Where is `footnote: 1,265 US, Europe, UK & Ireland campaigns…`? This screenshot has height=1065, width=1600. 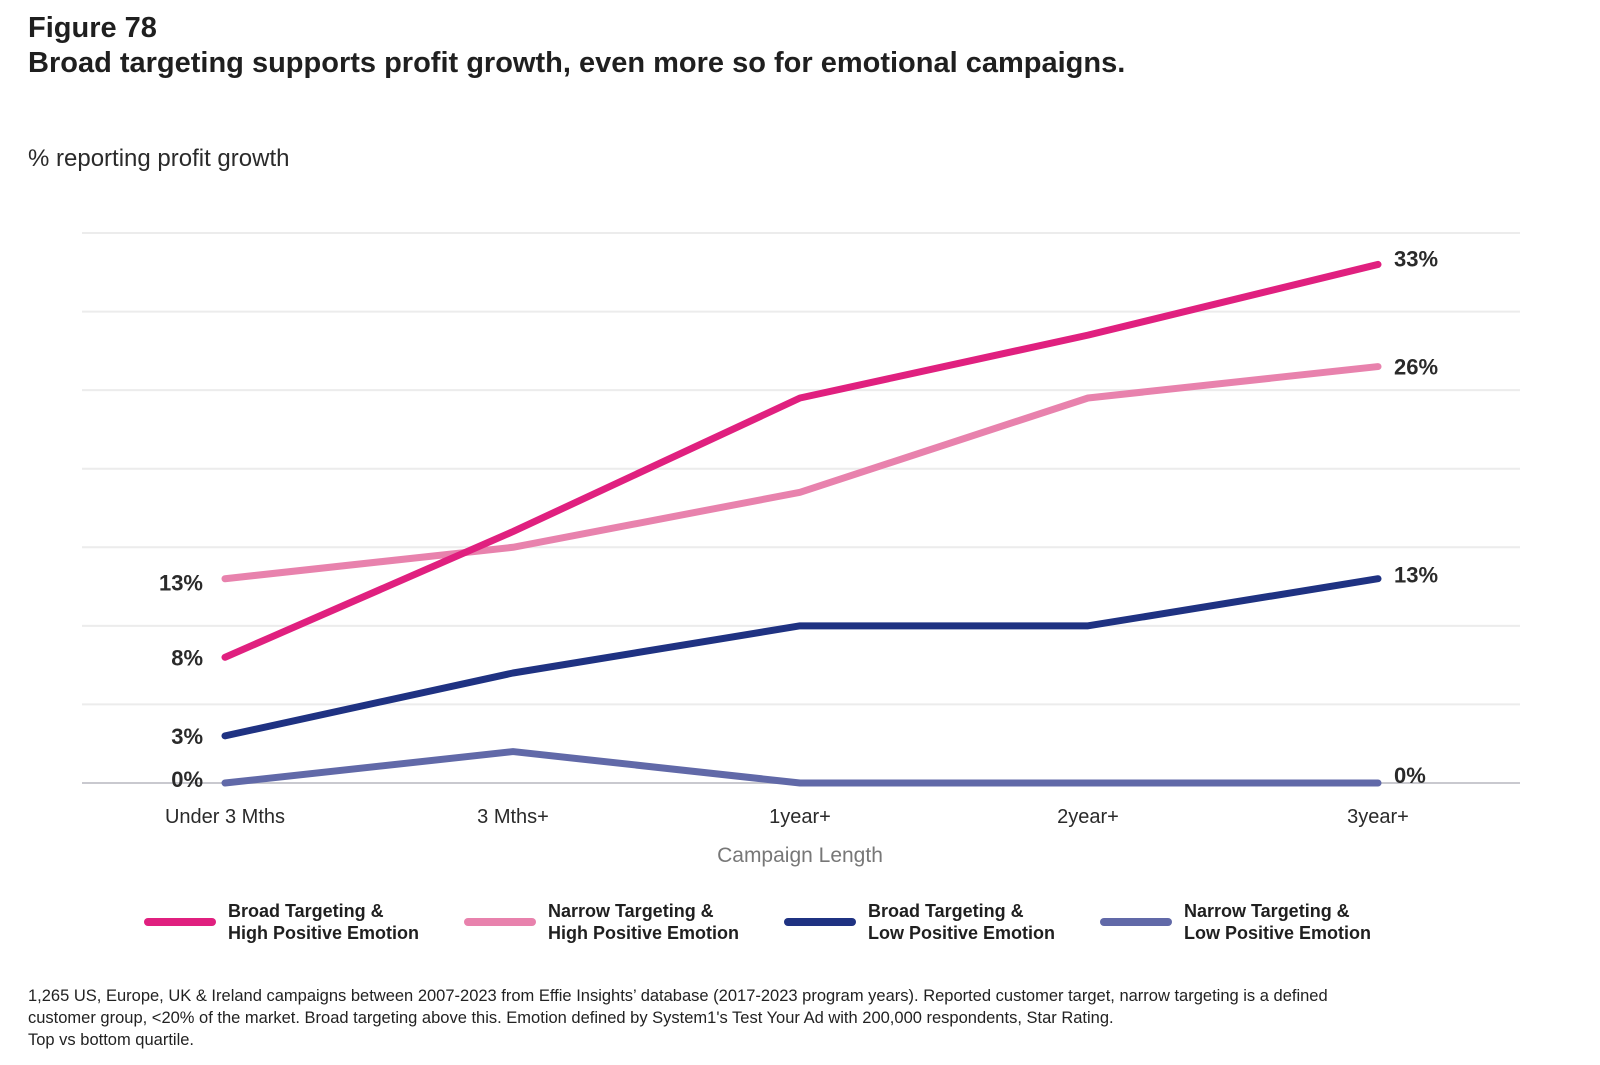 footnote: 1,265 US, Europe, UK & Ireland campaigns… is located at coordinates (808, 1018).